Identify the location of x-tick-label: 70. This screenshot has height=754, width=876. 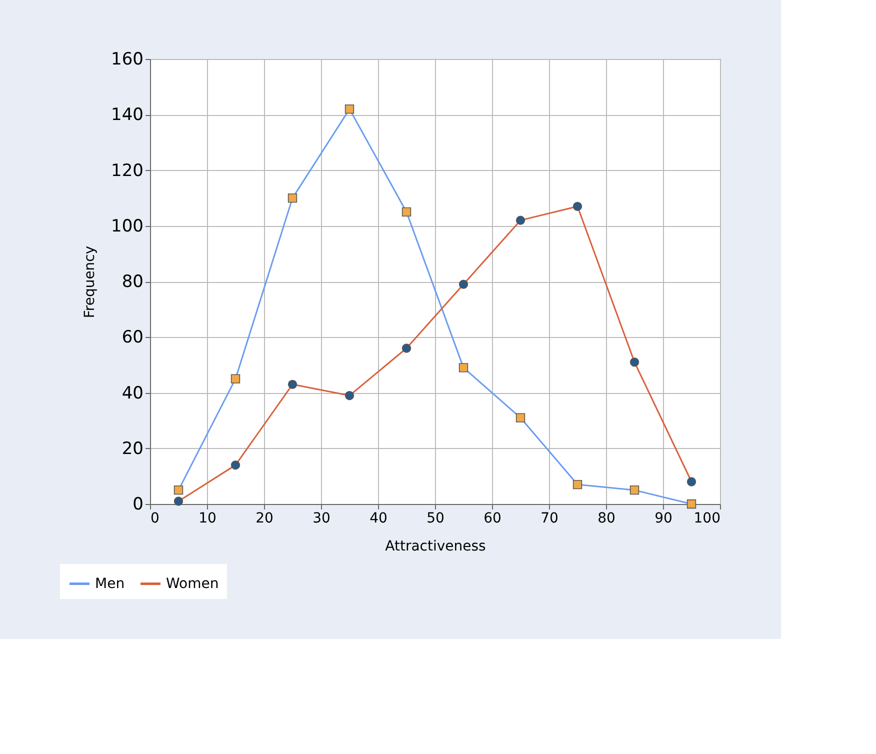
(549, 518).